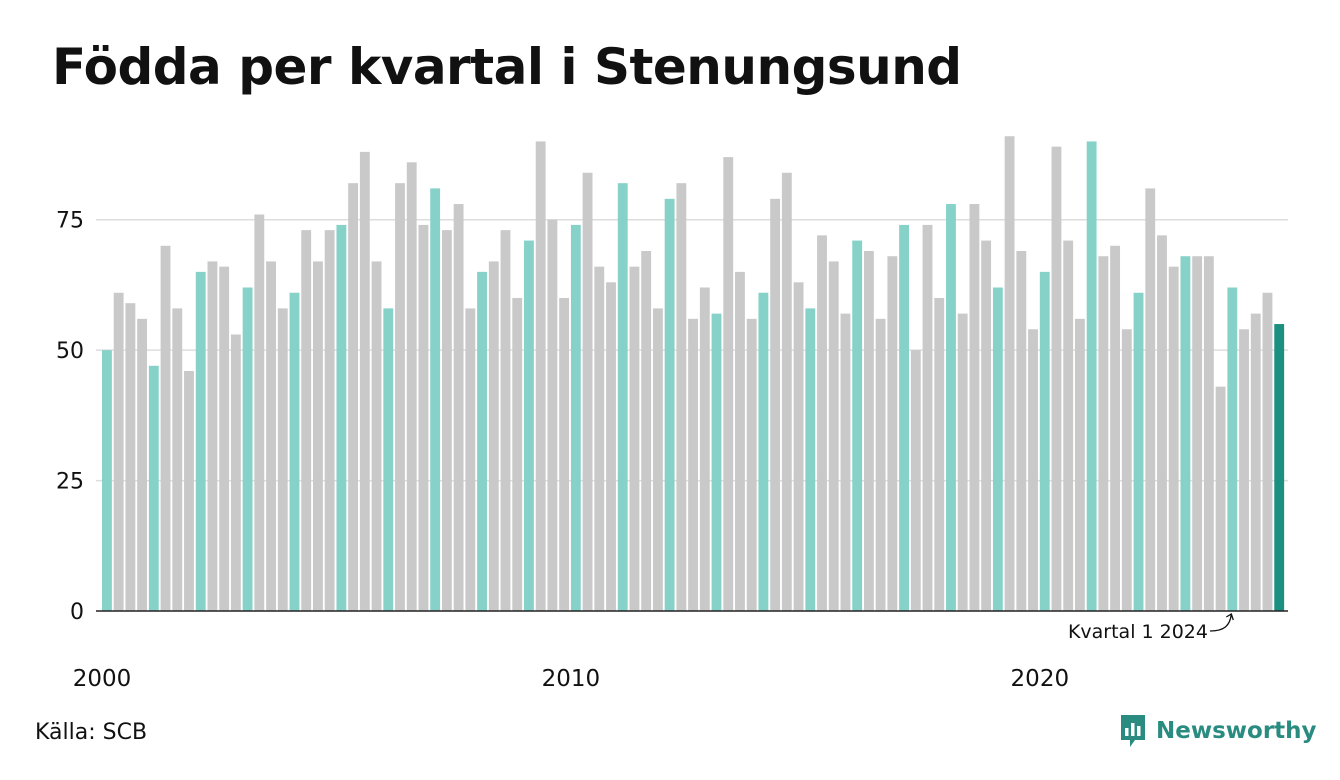 The image size is (1340, 780). I want to click on y-axis-ticks: 0 25 50 75, so click(70, 417).